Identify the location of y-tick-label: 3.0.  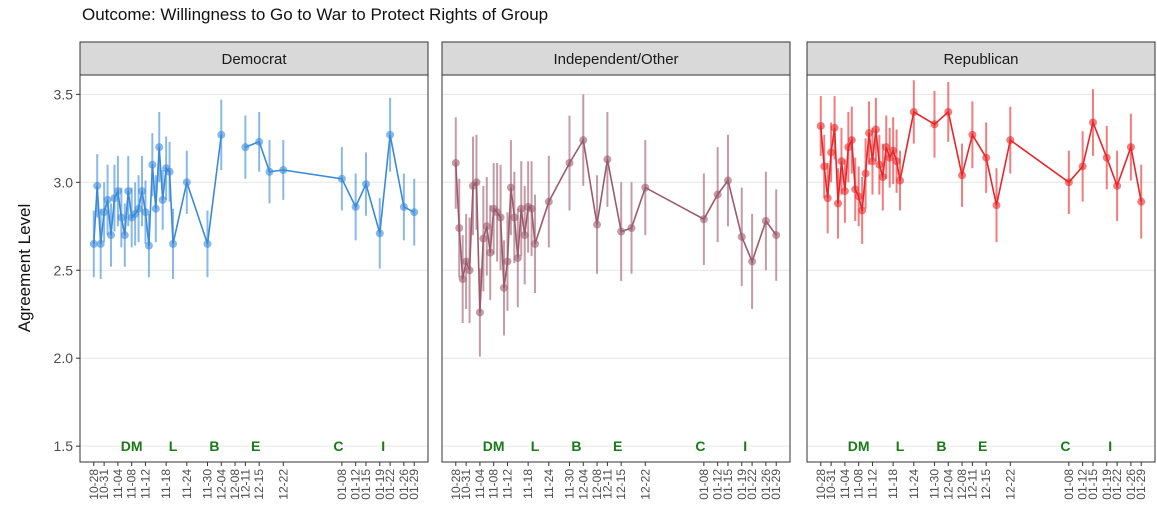
(64, 182).